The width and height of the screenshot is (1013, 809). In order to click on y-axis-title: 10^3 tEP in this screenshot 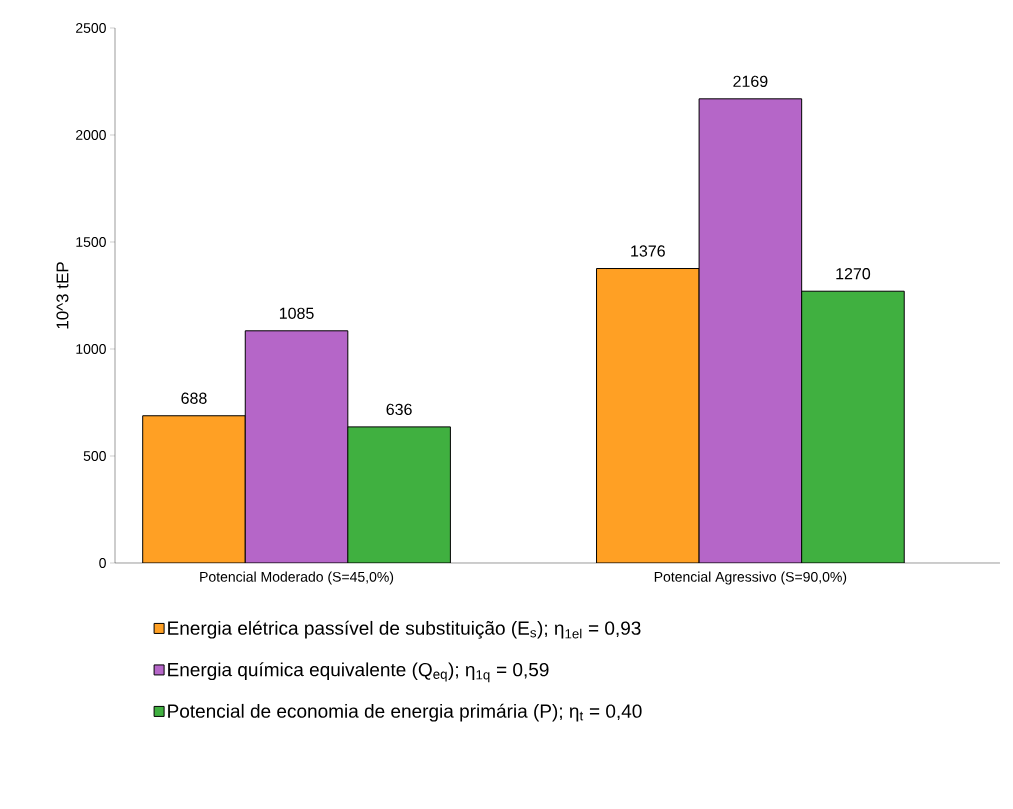, I will do `click(62, 295)`.